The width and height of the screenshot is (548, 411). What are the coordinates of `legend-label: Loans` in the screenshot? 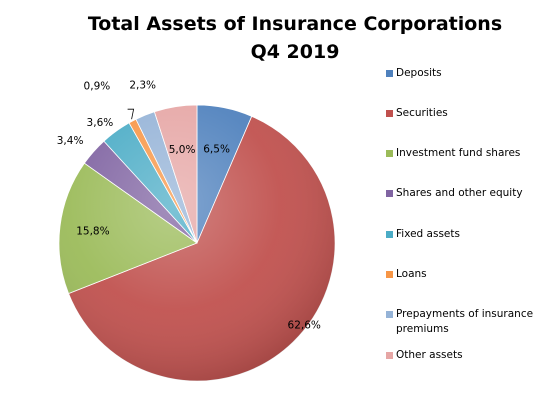 It's located at (411, 274).